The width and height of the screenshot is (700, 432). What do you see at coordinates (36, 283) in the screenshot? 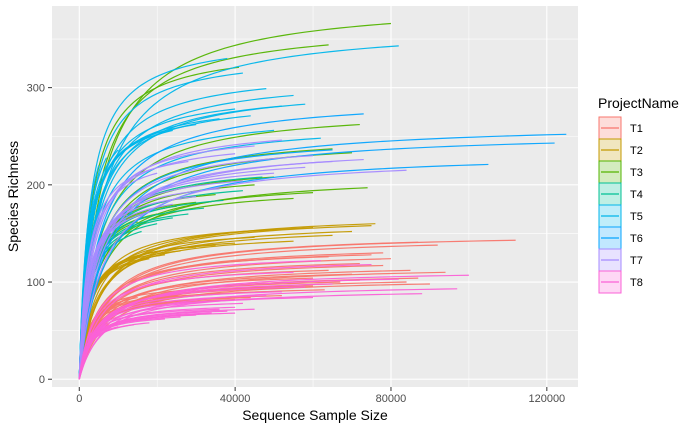
I see `y-tick-label: 100` at bounding box center [36, 283].